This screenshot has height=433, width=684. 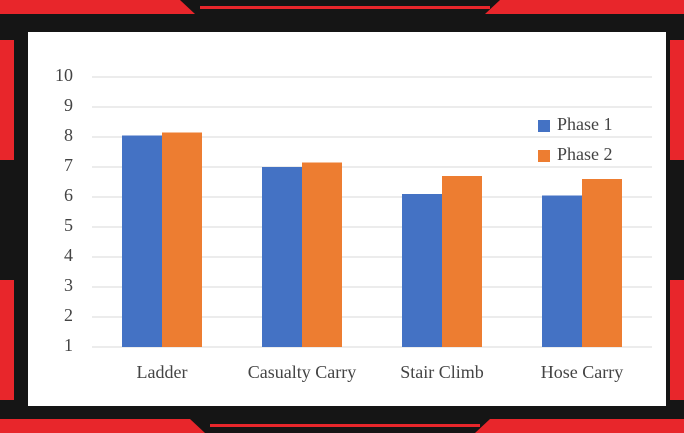 I want to click on legend-label: Phase 2, so click(x=585, y=154).